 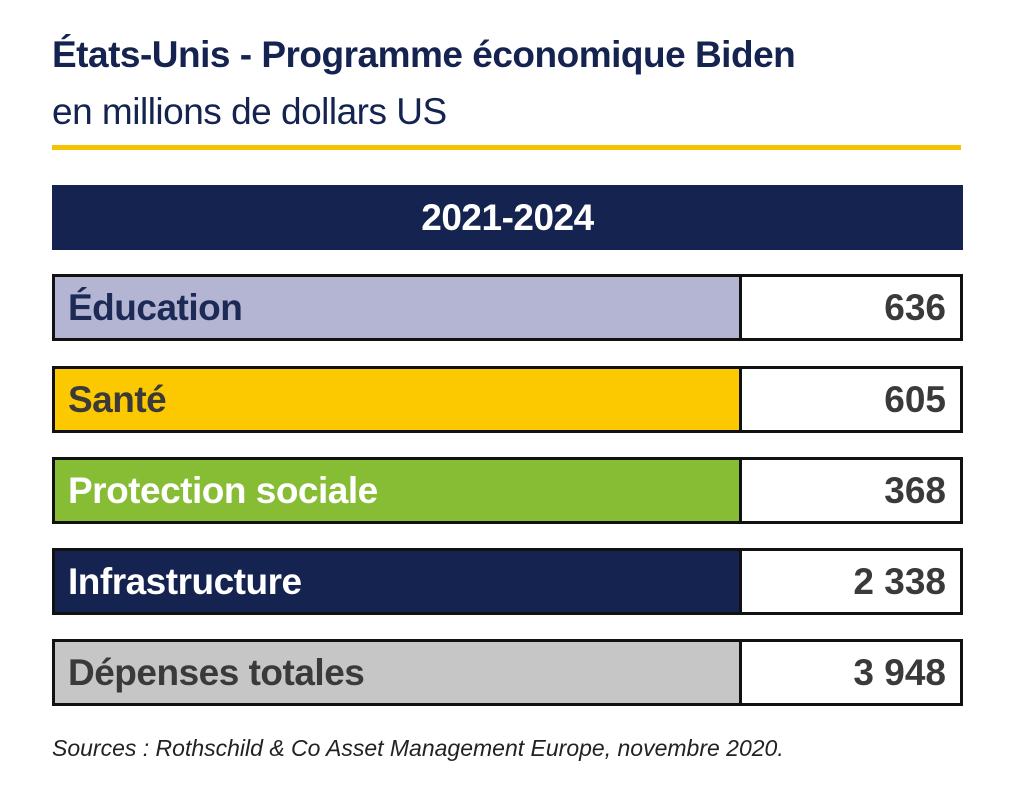 I want to click on row-label: Protection sociale, so click(x=398, y=490).